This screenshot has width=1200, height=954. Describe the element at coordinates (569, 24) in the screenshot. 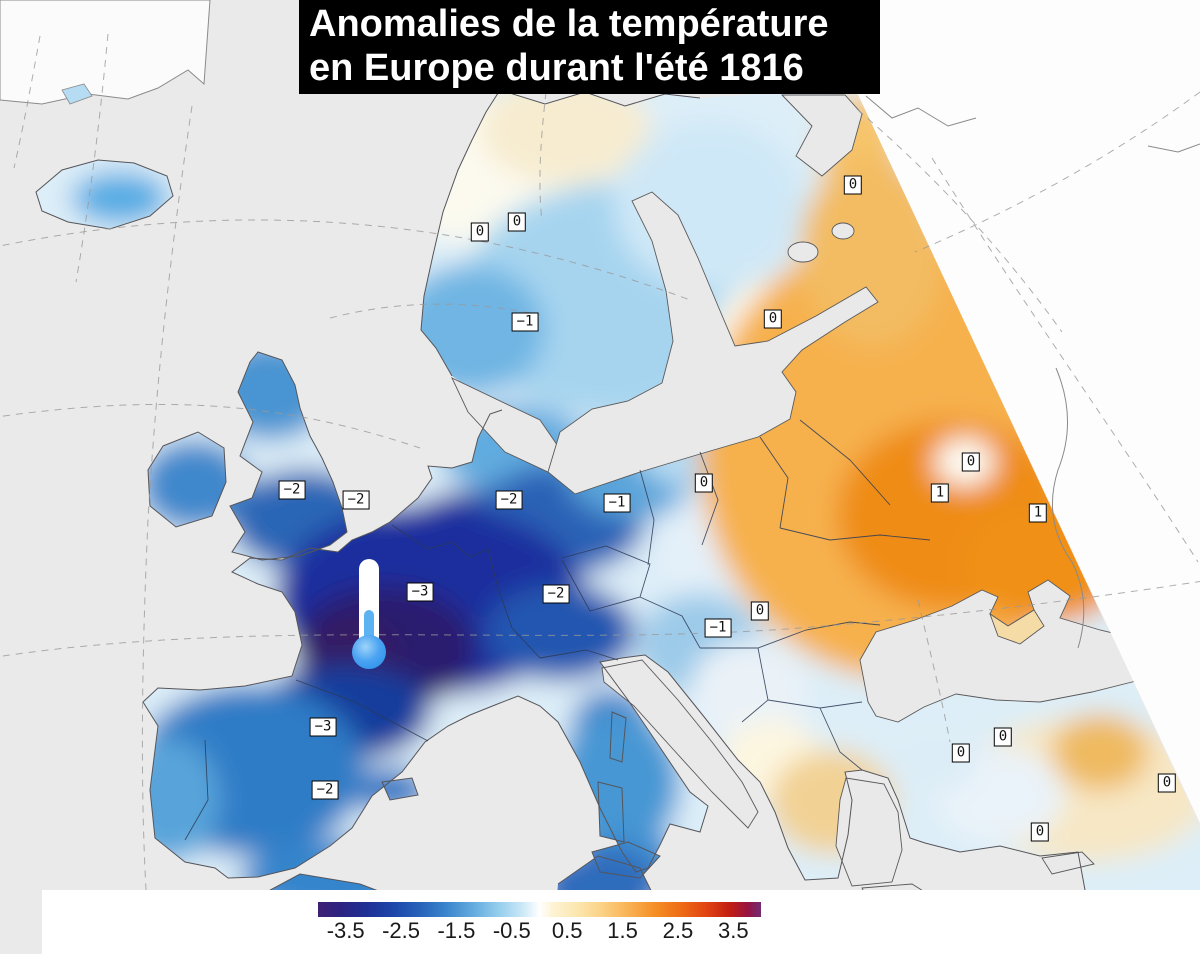

I see `title-line-1: Anomalies de la température` at that location.